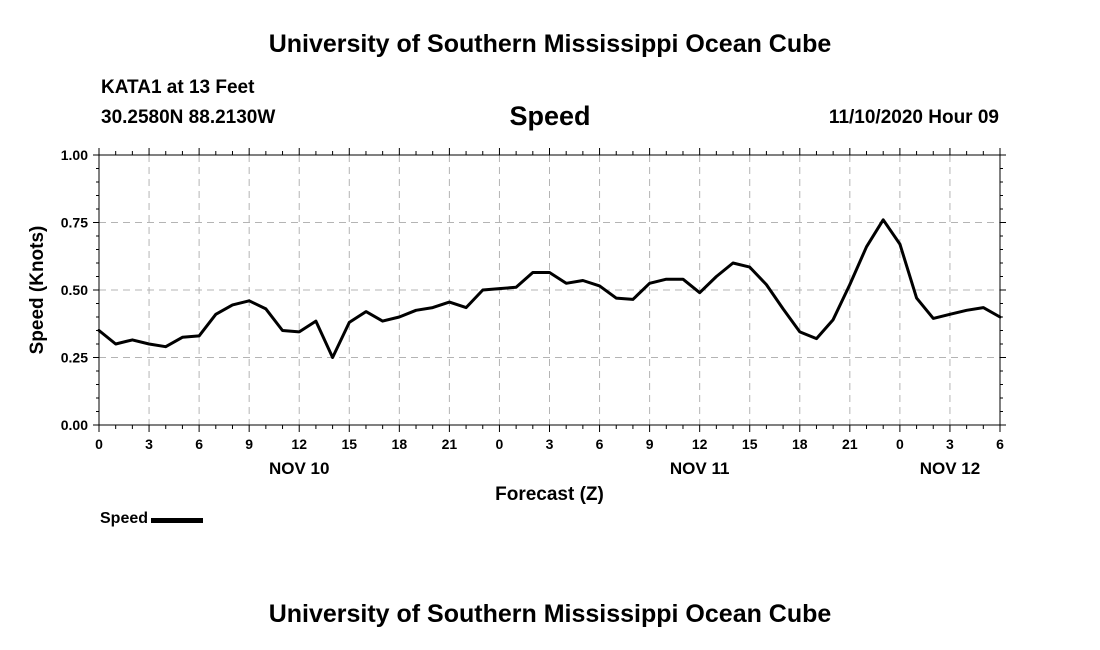 This screenshot has height=650, width=1100. I want to click on x-tick-label-3: 9, so click(249, 444).